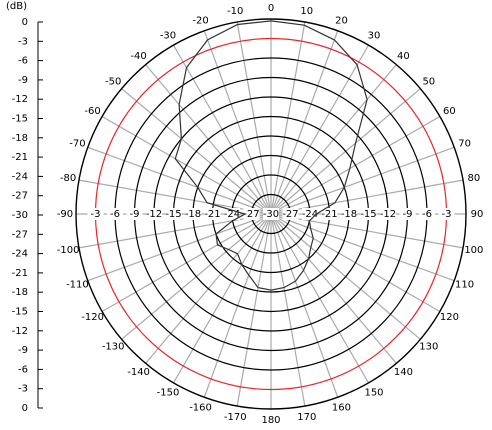 This screenshot has height=430, width=492. I want to click on angle-label: 150, so click(373, 392).